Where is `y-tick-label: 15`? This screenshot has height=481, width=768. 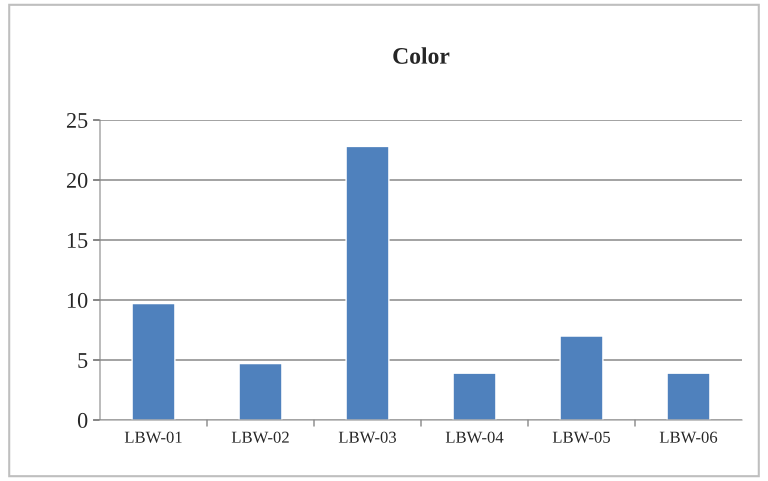
y-tick-label: 15 is located at coordinates (78, 240).